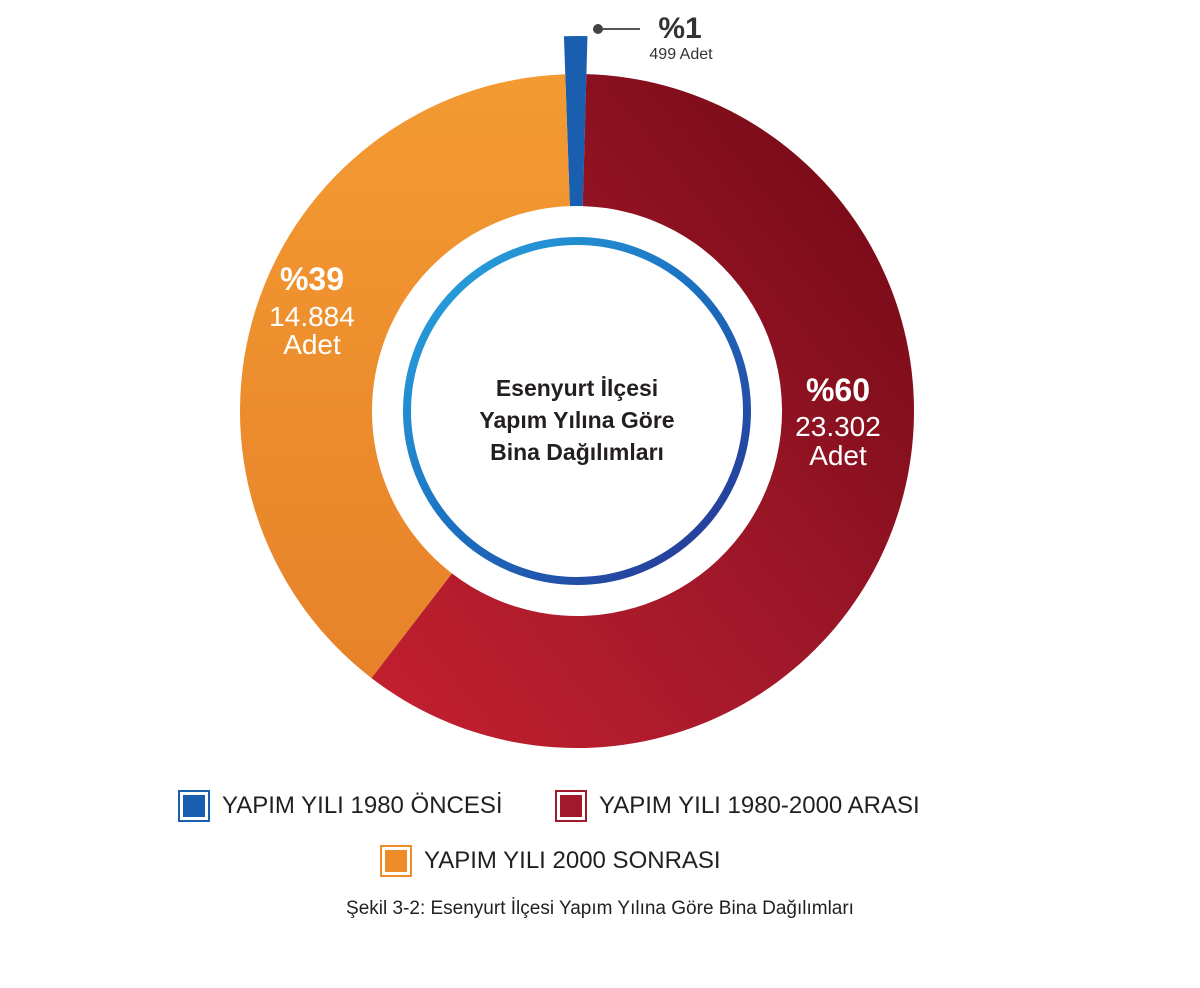  What do you see at coordinates (571, 806) in the screenshot?
I see `legend-swatch-1980-2000` at bounding box center [571, 806].